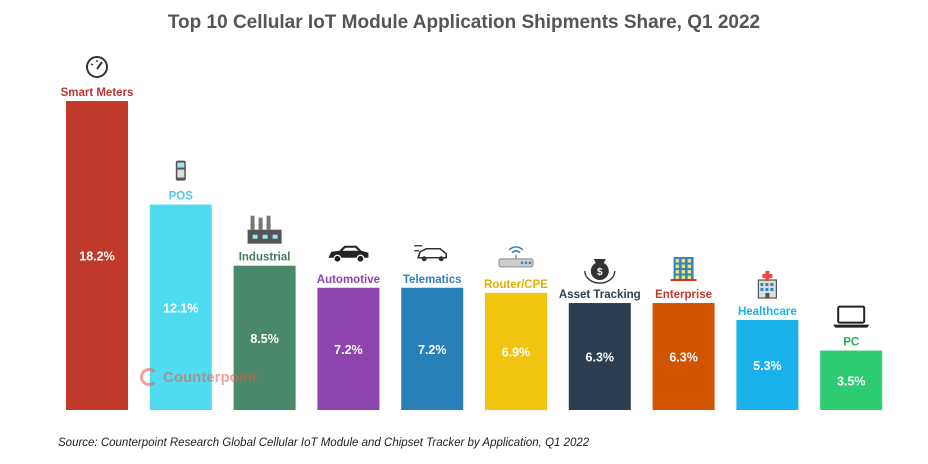  I want to click on watermark: Counterpoint, so click(198, 377).